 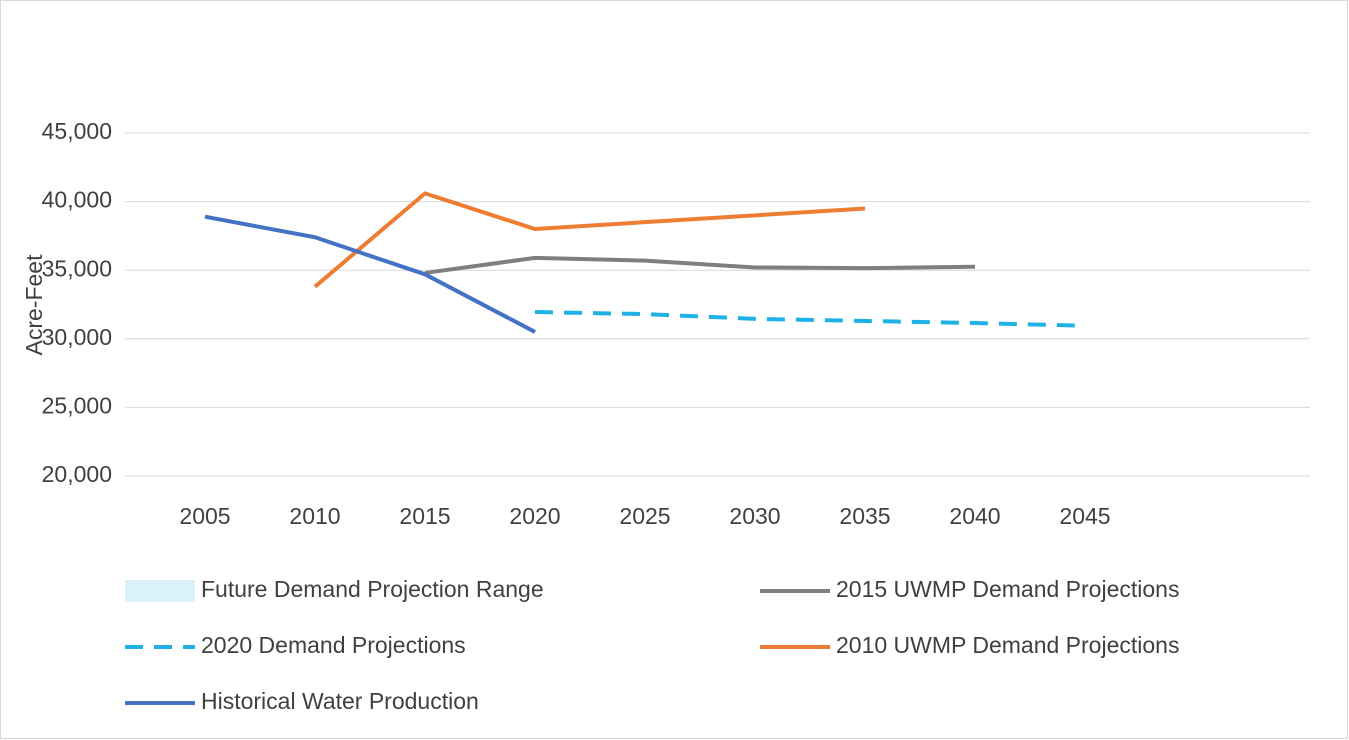 I want to click on y-tick-label: 20,000, so click(x=77, y=474).